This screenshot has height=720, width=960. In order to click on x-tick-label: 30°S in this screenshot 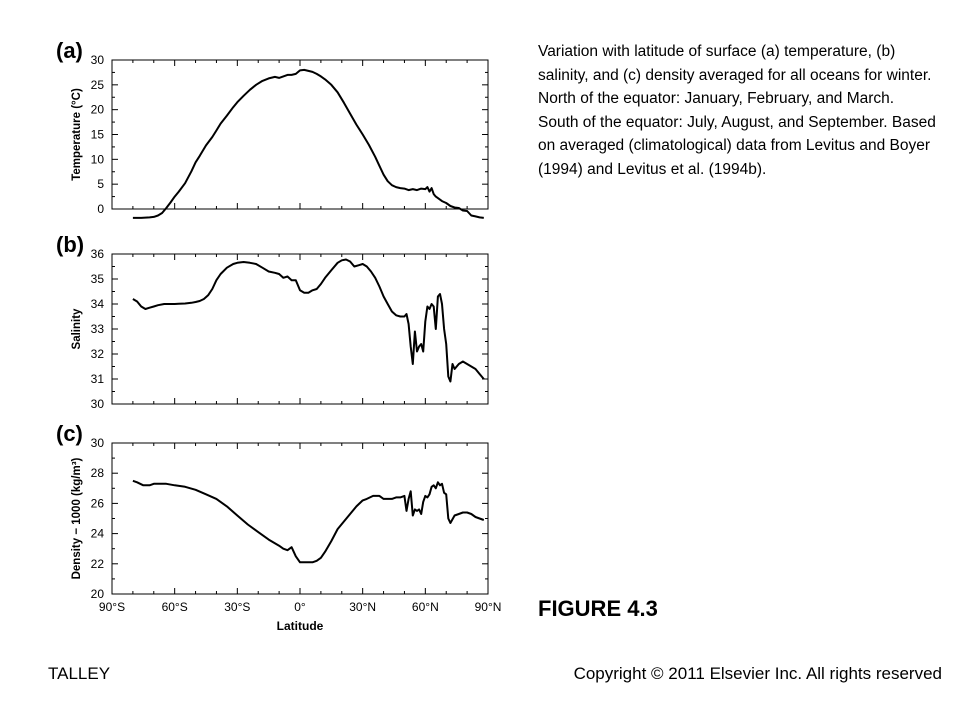, I will do `click(237, 607)`.